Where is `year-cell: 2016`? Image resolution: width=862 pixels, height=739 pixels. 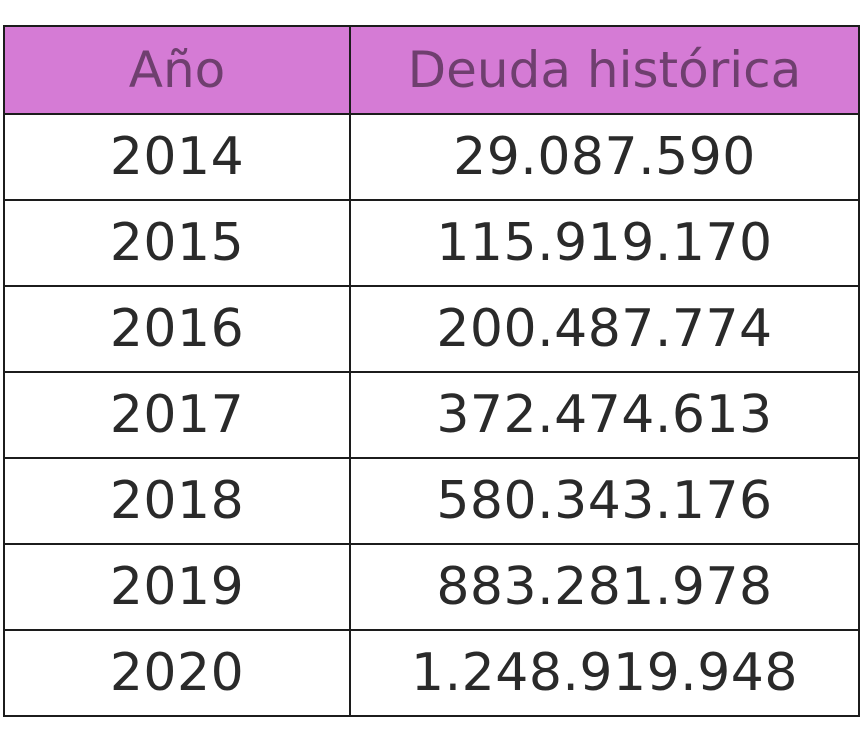
year-cell: 2016 is located at coordinates (177, 329).